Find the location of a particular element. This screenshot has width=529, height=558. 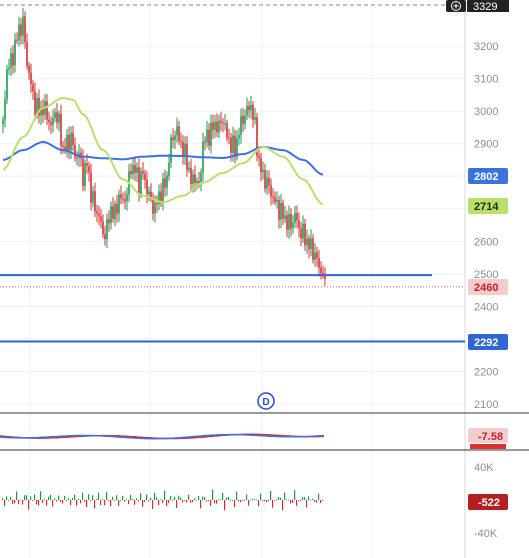

price-tick-label: 2400 is located at coordinates (486, 307).